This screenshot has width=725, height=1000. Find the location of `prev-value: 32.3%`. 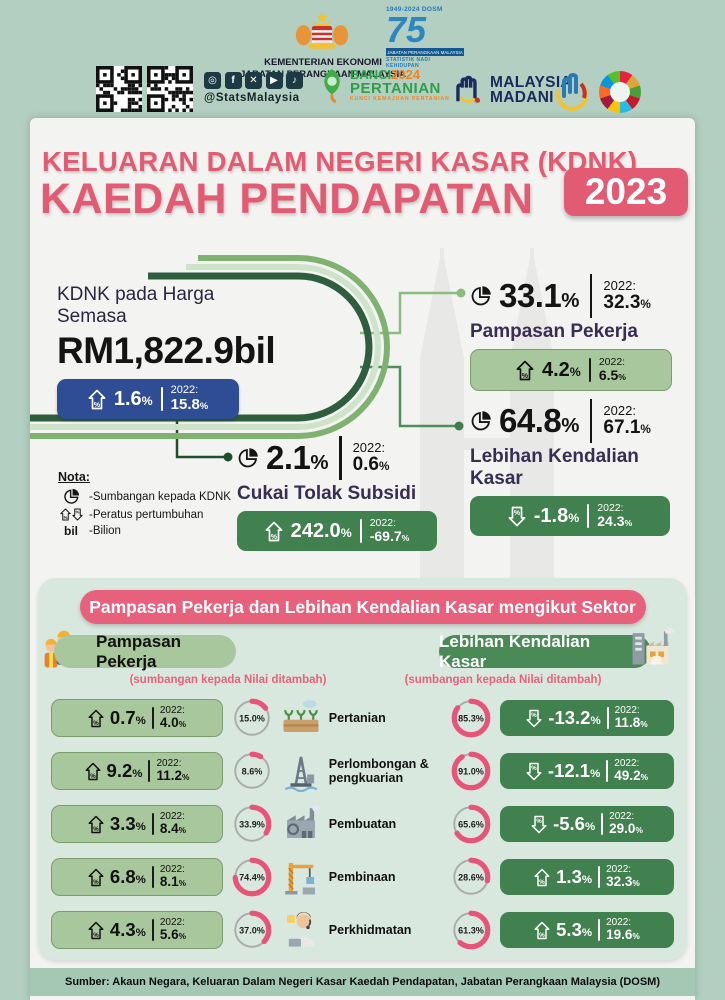

prev-value: 32.3% is located at coordinates (623, 882).